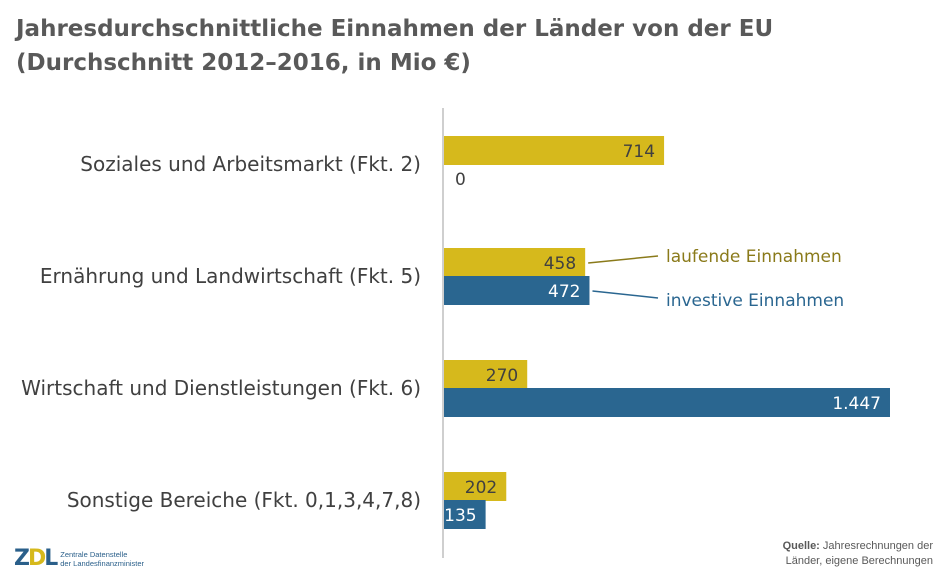 This screenshot has width=943, height=577. Describe the element at coordinates (94, 554) in the screenshot. I see `logo-text-line1: Zentrale Datenstelle` at that location.